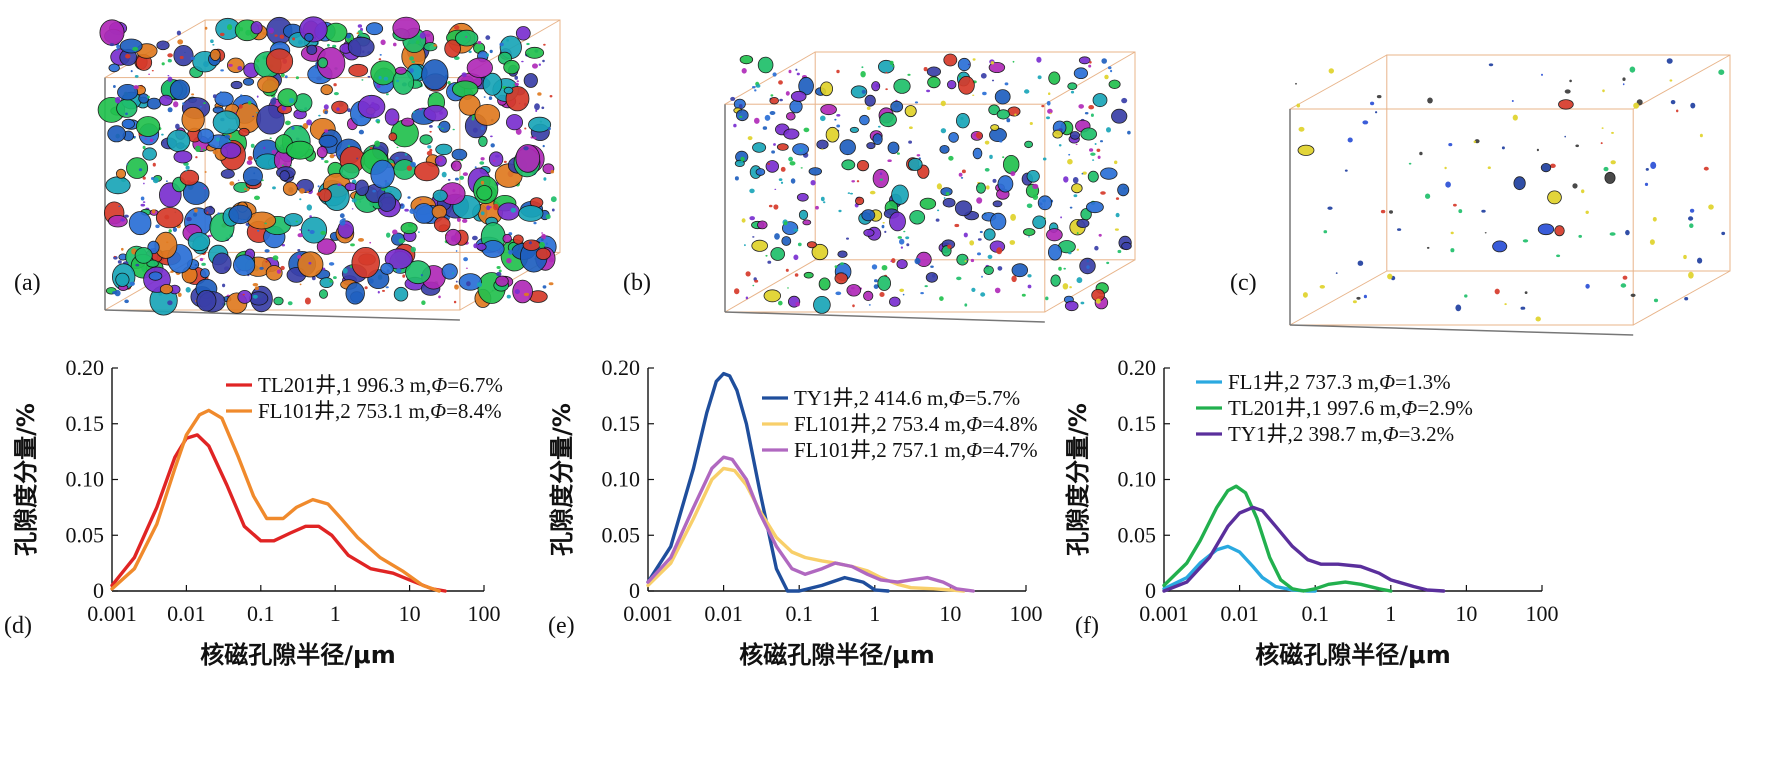 The width and height of the screenshot is (1781, 759). I want to click on pore-rendering-c: (c), so click(1480, 195).